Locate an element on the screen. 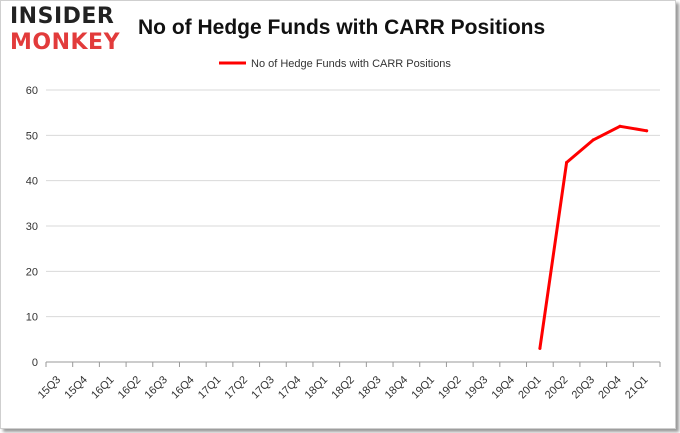 Image resolution: width=680 pixels, height=433 pixels. x-tick-label: 16Q1 is located at coordinates (103, 388).